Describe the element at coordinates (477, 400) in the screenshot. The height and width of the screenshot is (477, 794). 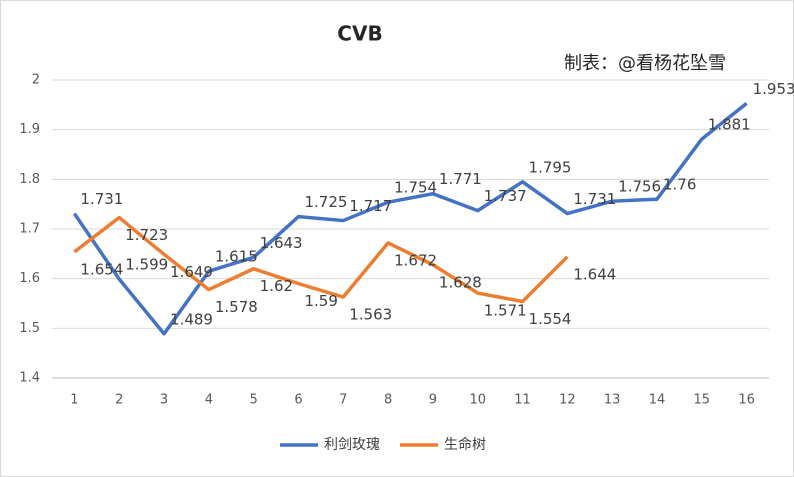
I see `x-tick-label: 10` at that location.